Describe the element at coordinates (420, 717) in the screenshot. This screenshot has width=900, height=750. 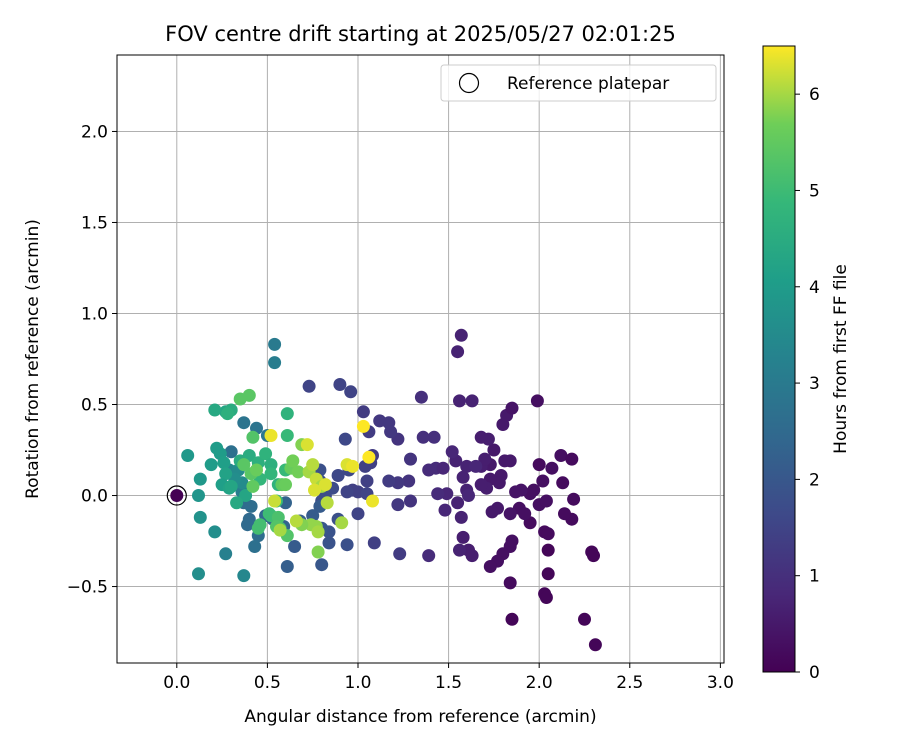
I see `x-axis-label: Angular distance from reference (arcmin)` at that location.